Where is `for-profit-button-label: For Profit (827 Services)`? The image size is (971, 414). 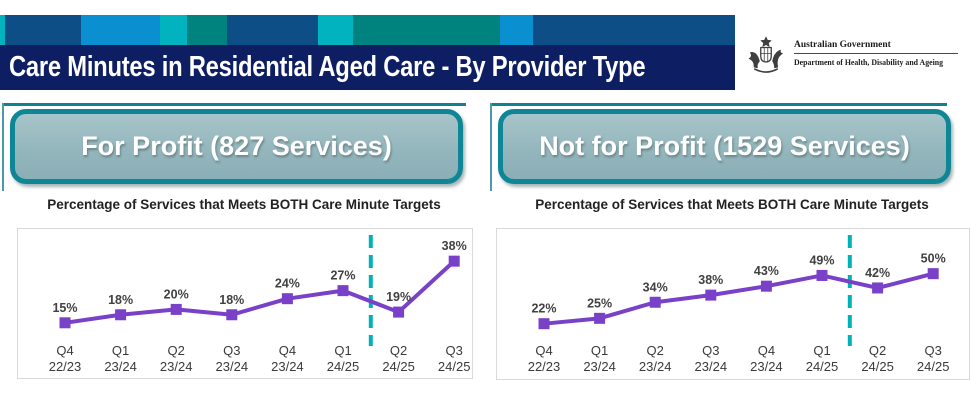 for-profit-button-label: For Profit (827 Services) is located at coordinates (236, 146).